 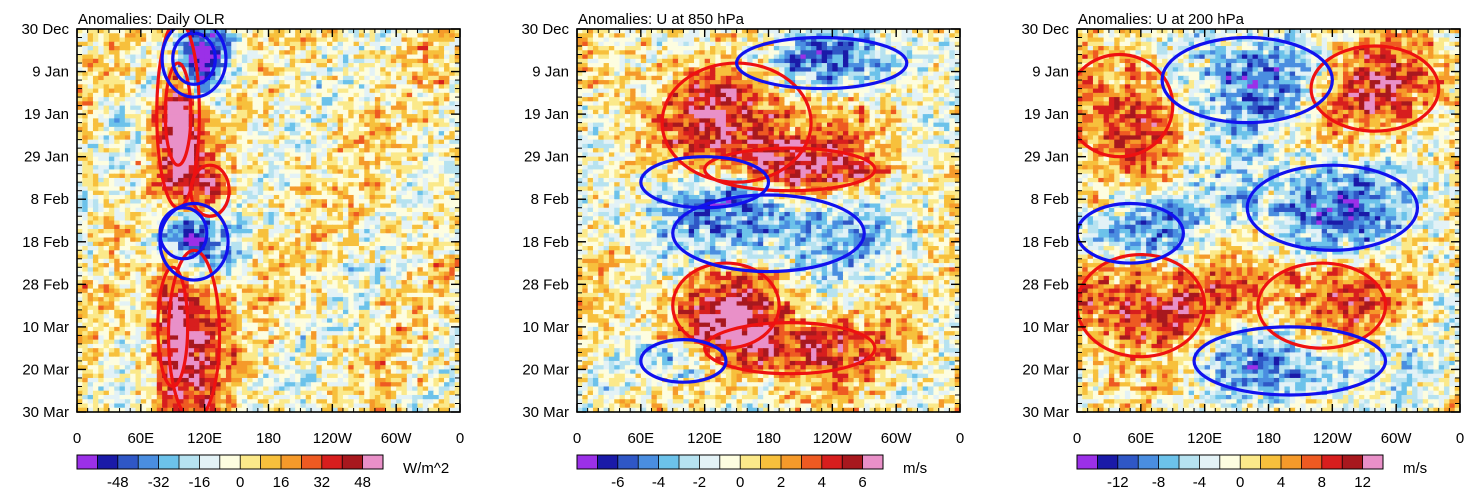 I want to click on y-tick-label: 9 Jan, so click(x=1050, y=72).